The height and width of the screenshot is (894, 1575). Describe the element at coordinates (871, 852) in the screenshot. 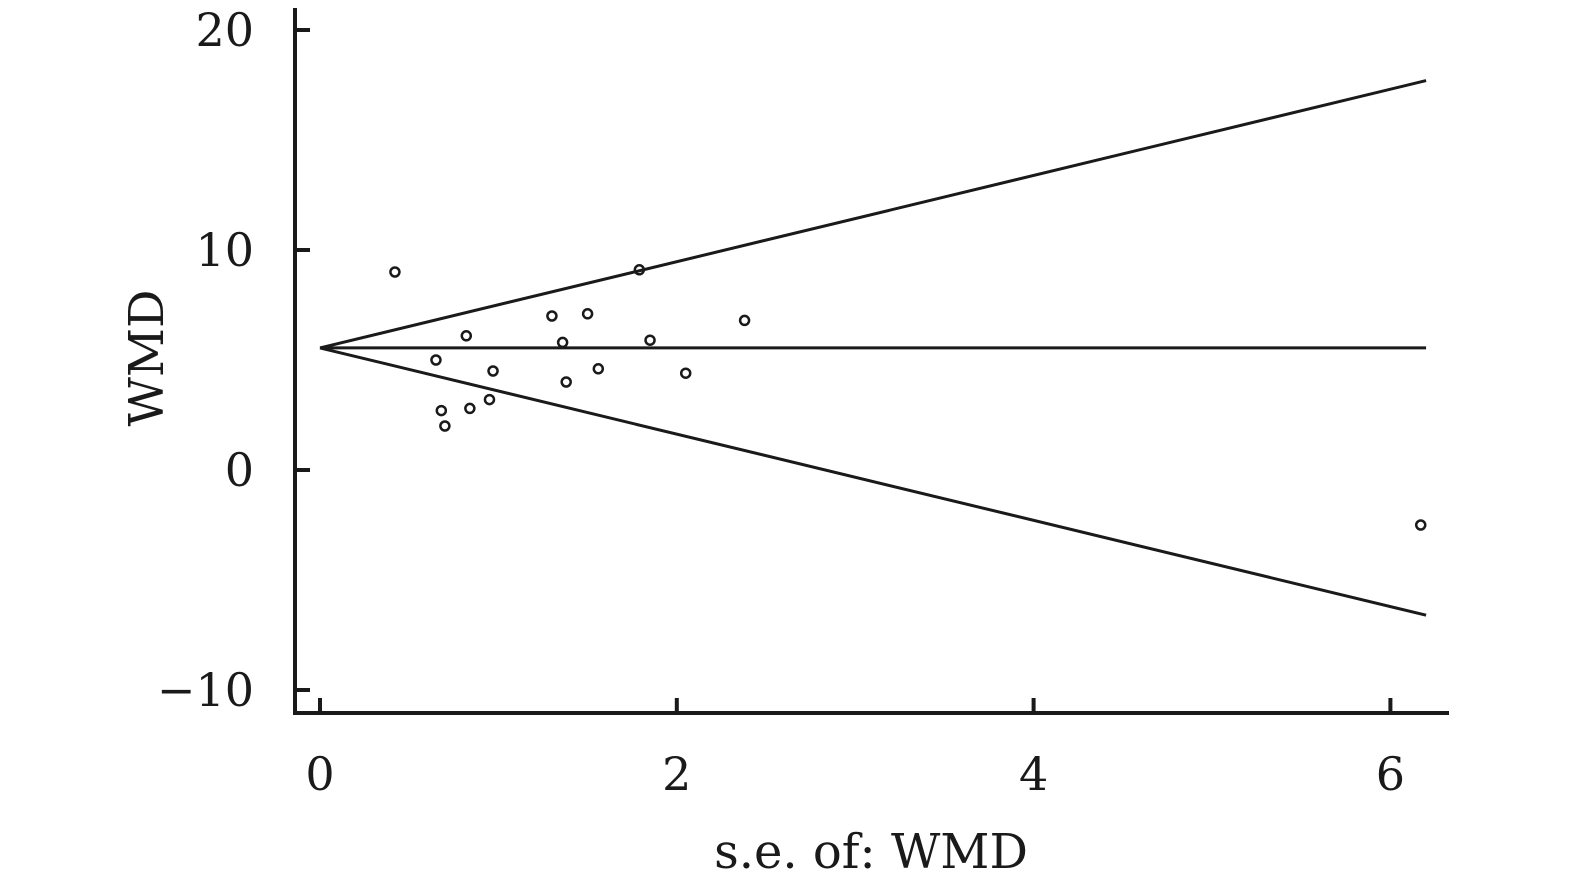

I see `x-axis-title: s.e. of: WMD` at that location.